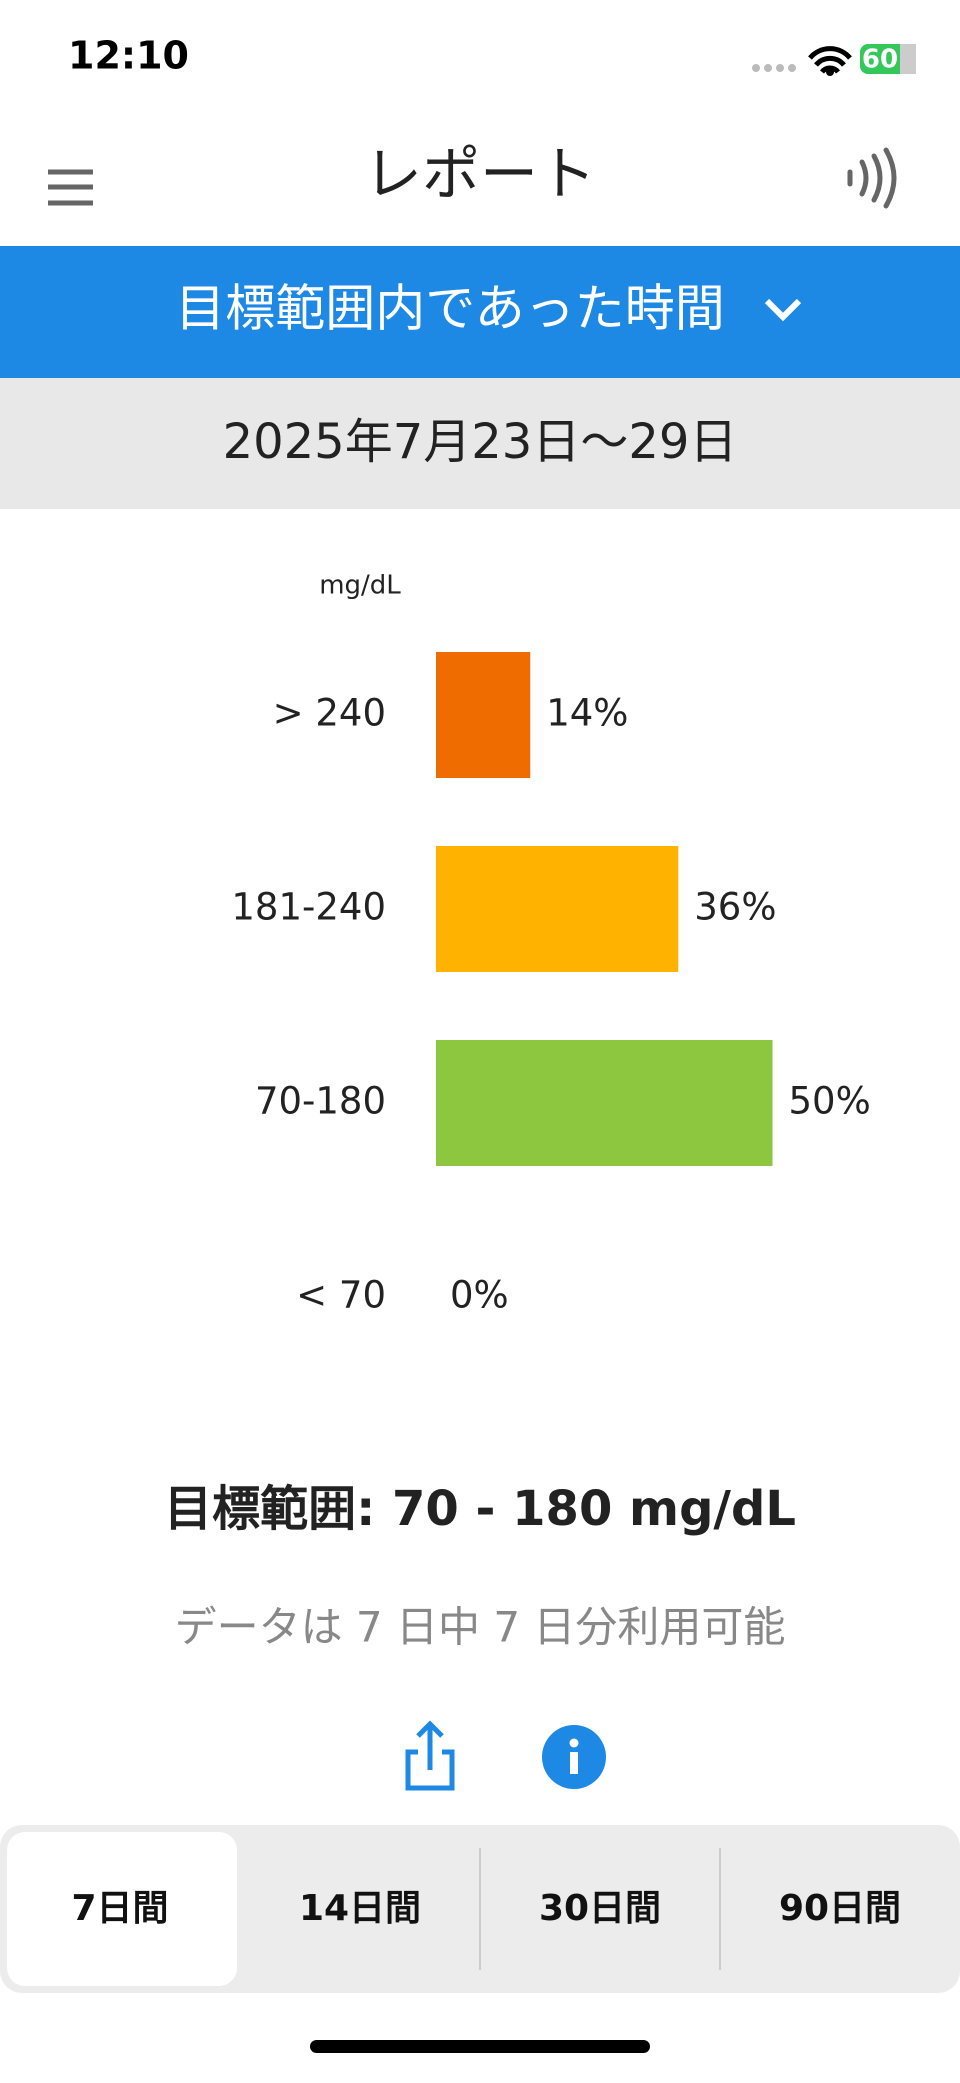  I want to click on period-option: 7日間, so click(119, 1908).